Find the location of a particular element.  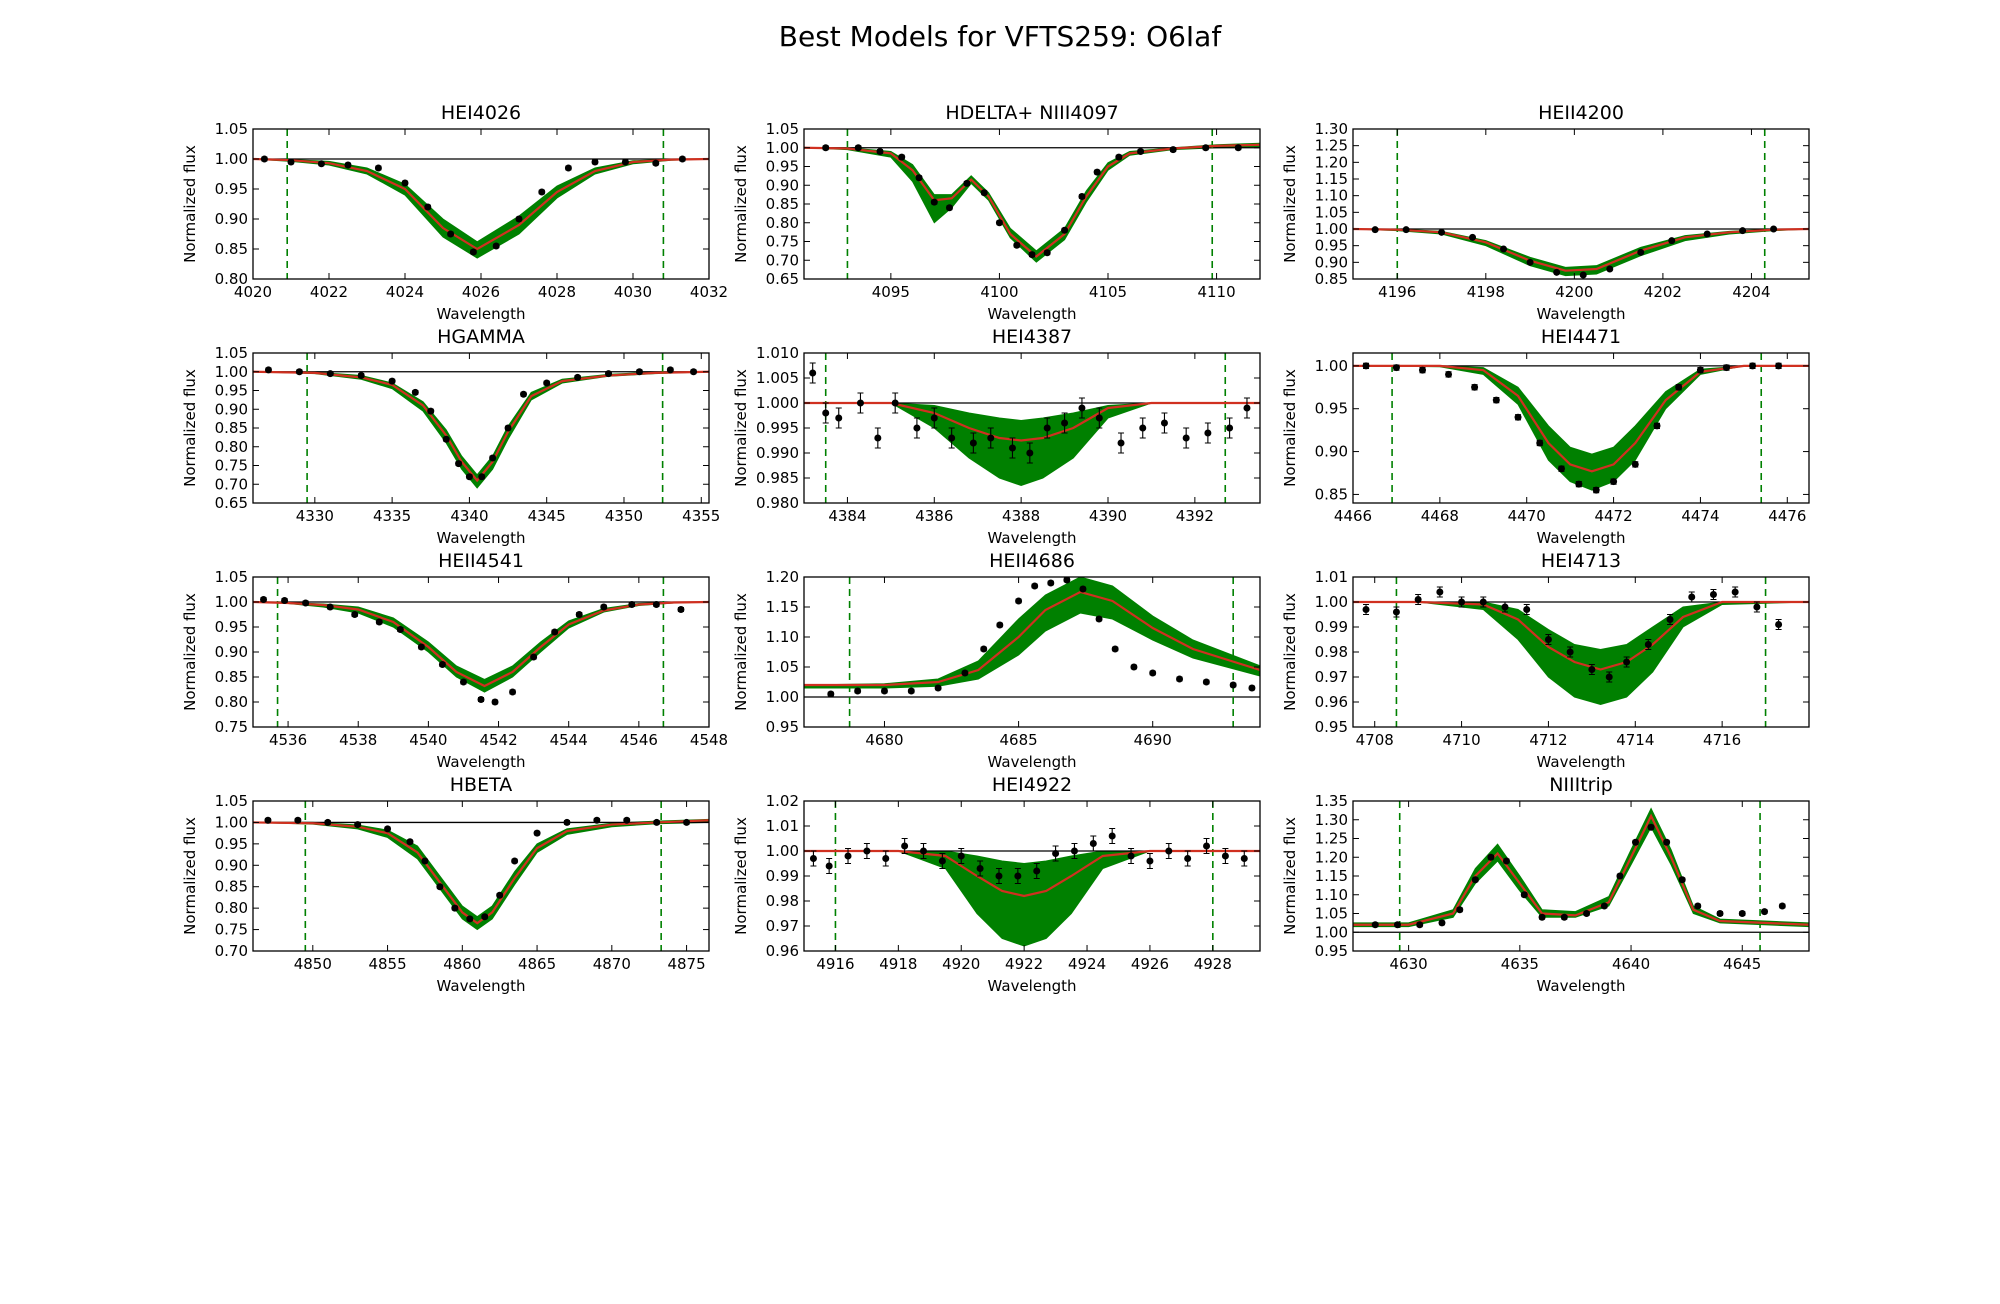

axes-frame is located at coordinates (1032, 652).